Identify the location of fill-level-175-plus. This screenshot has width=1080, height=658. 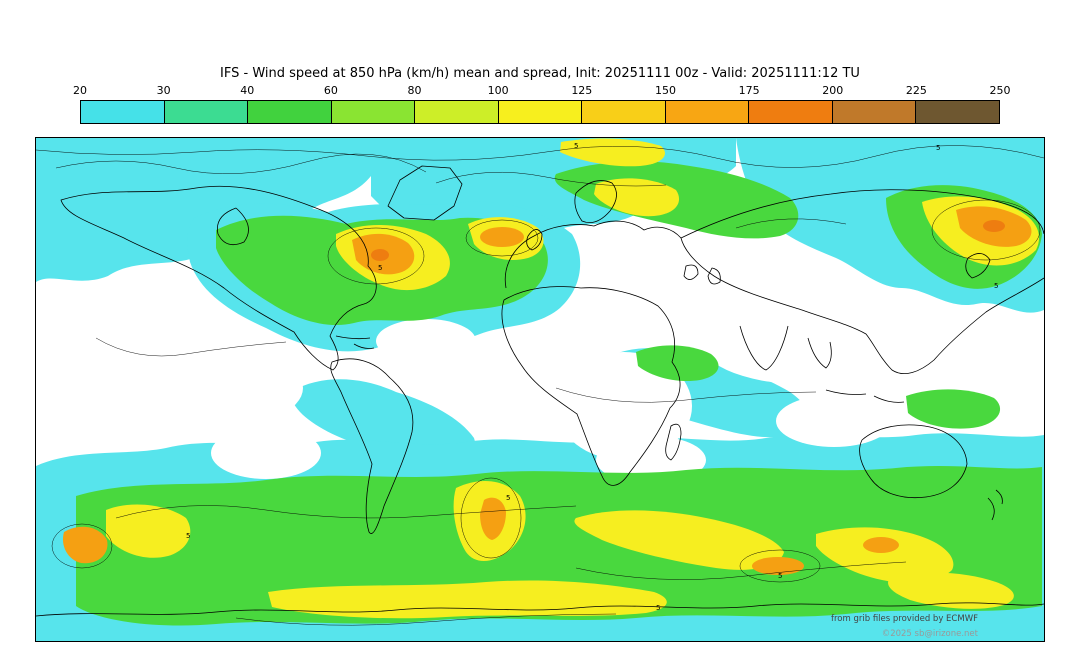
(688, 240).